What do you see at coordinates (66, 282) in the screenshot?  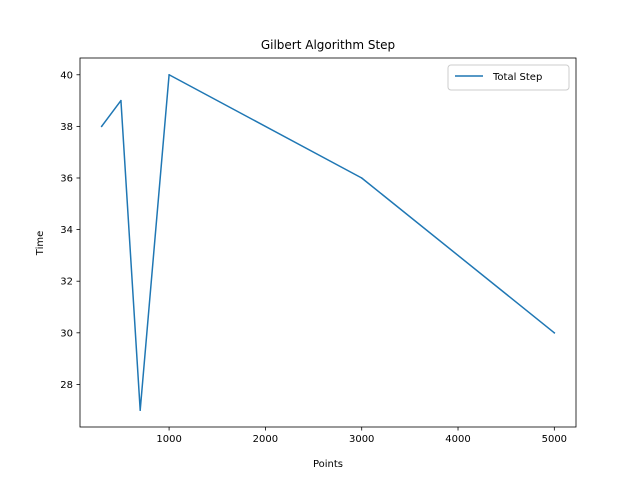 I see `y-tick-label: 32` at bounding box center [66, 282].